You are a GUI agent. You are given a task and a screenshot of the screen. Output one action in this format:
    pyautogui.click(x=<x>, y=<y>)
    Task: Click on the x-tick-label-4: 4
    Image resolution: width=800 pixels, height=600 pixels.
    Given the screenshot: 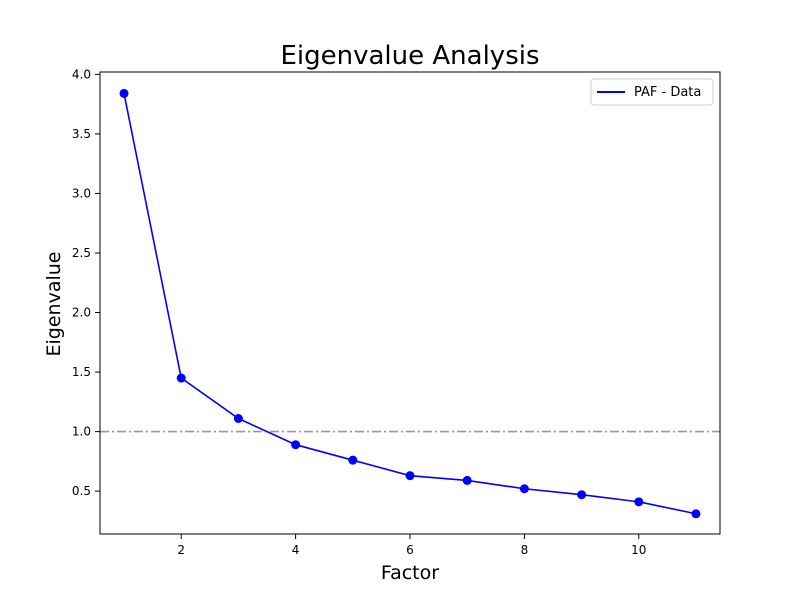 What is the action you would take?
    pyautogui.click(x=296, y=550)
    